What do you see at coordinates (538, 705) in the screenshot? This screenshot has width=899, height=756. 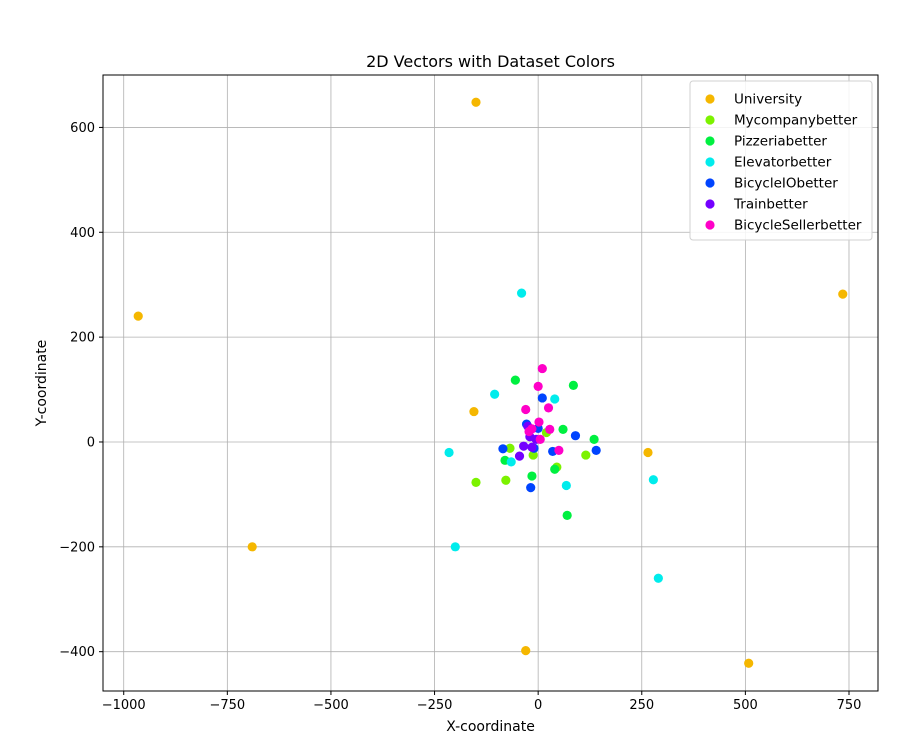 I see `x-tick-label: 0` at bounding box center [538, 705].